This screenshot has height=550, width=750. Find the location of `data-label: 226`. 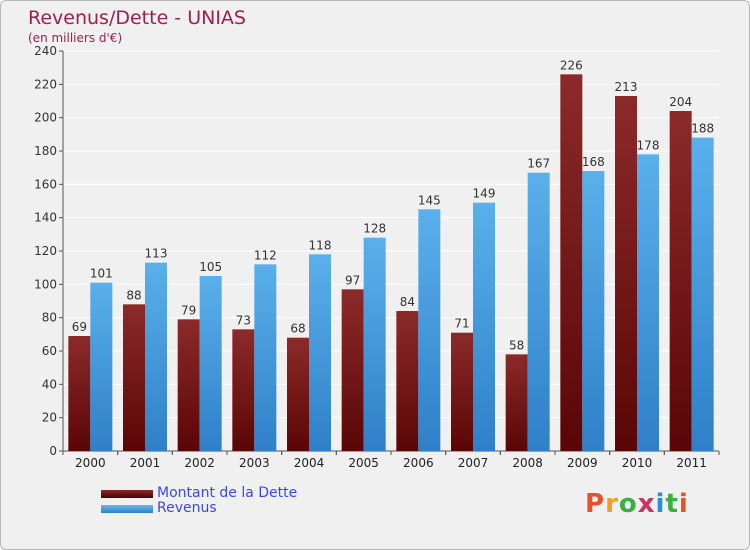

data-label: 226 is located at coordinates (571, 65).